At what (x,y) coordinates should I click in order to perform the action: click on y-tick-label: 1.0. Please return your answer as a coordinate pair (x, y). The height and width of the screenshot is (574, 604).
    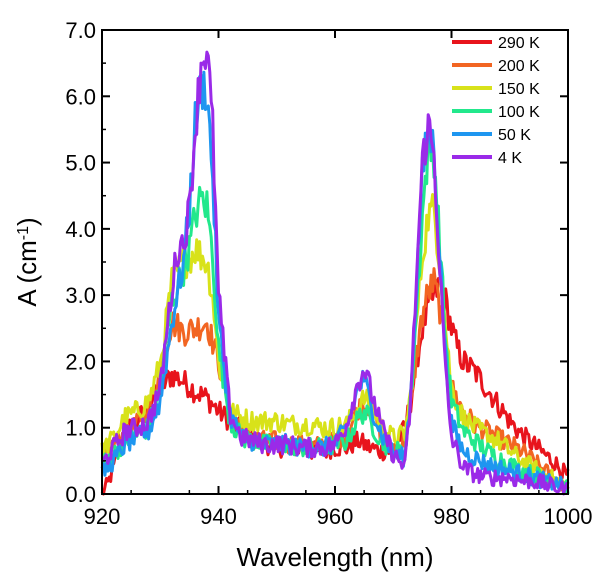
    Looking at the image, I should click on (80, 428).